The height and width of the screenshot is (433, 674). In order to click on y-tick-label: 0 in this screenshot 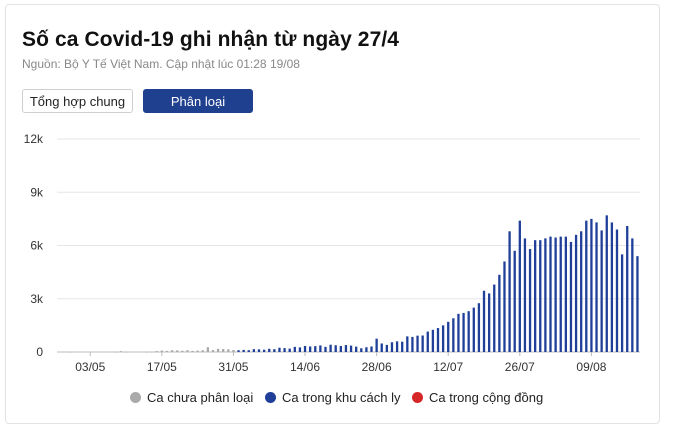, I will do `click(39, 352)`.